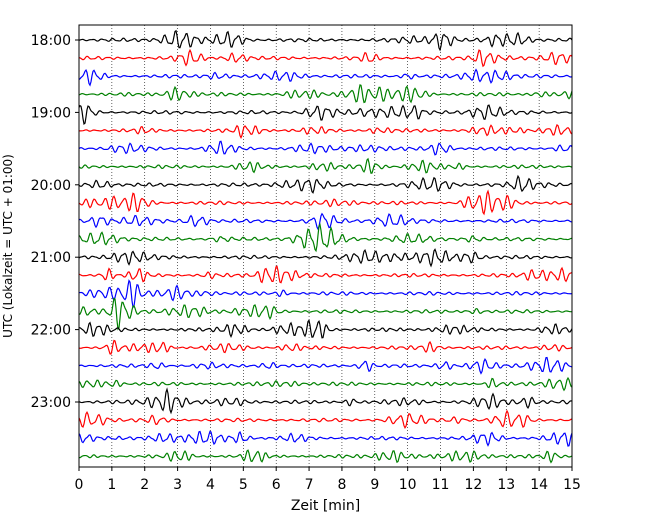  What do you see at coordinates (276, 485) in the screenshot?
I see `x-tick-label: 6` at bounding box center [276, 485].